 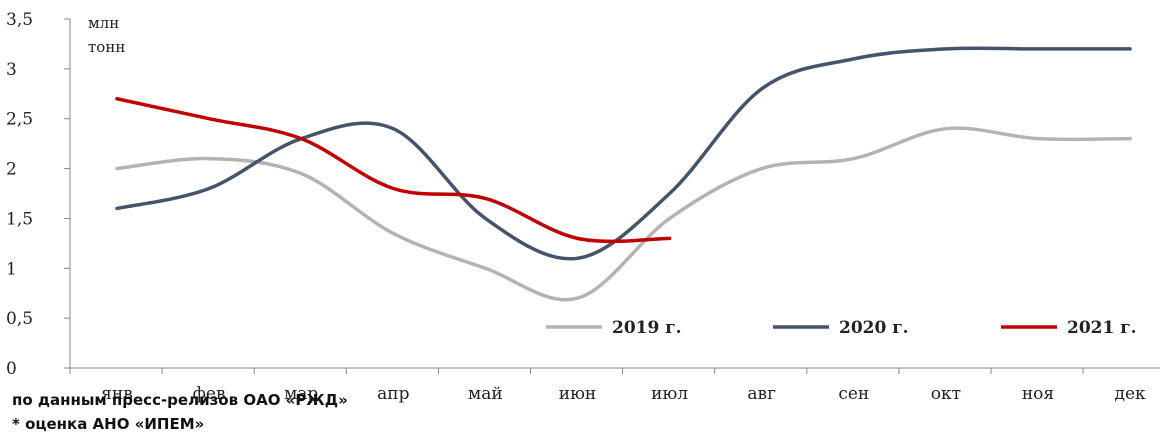 I want to click on y-axis: 0 0,5 1 1,5 2 2,5 3 3,5, so click(x=38, y=194).